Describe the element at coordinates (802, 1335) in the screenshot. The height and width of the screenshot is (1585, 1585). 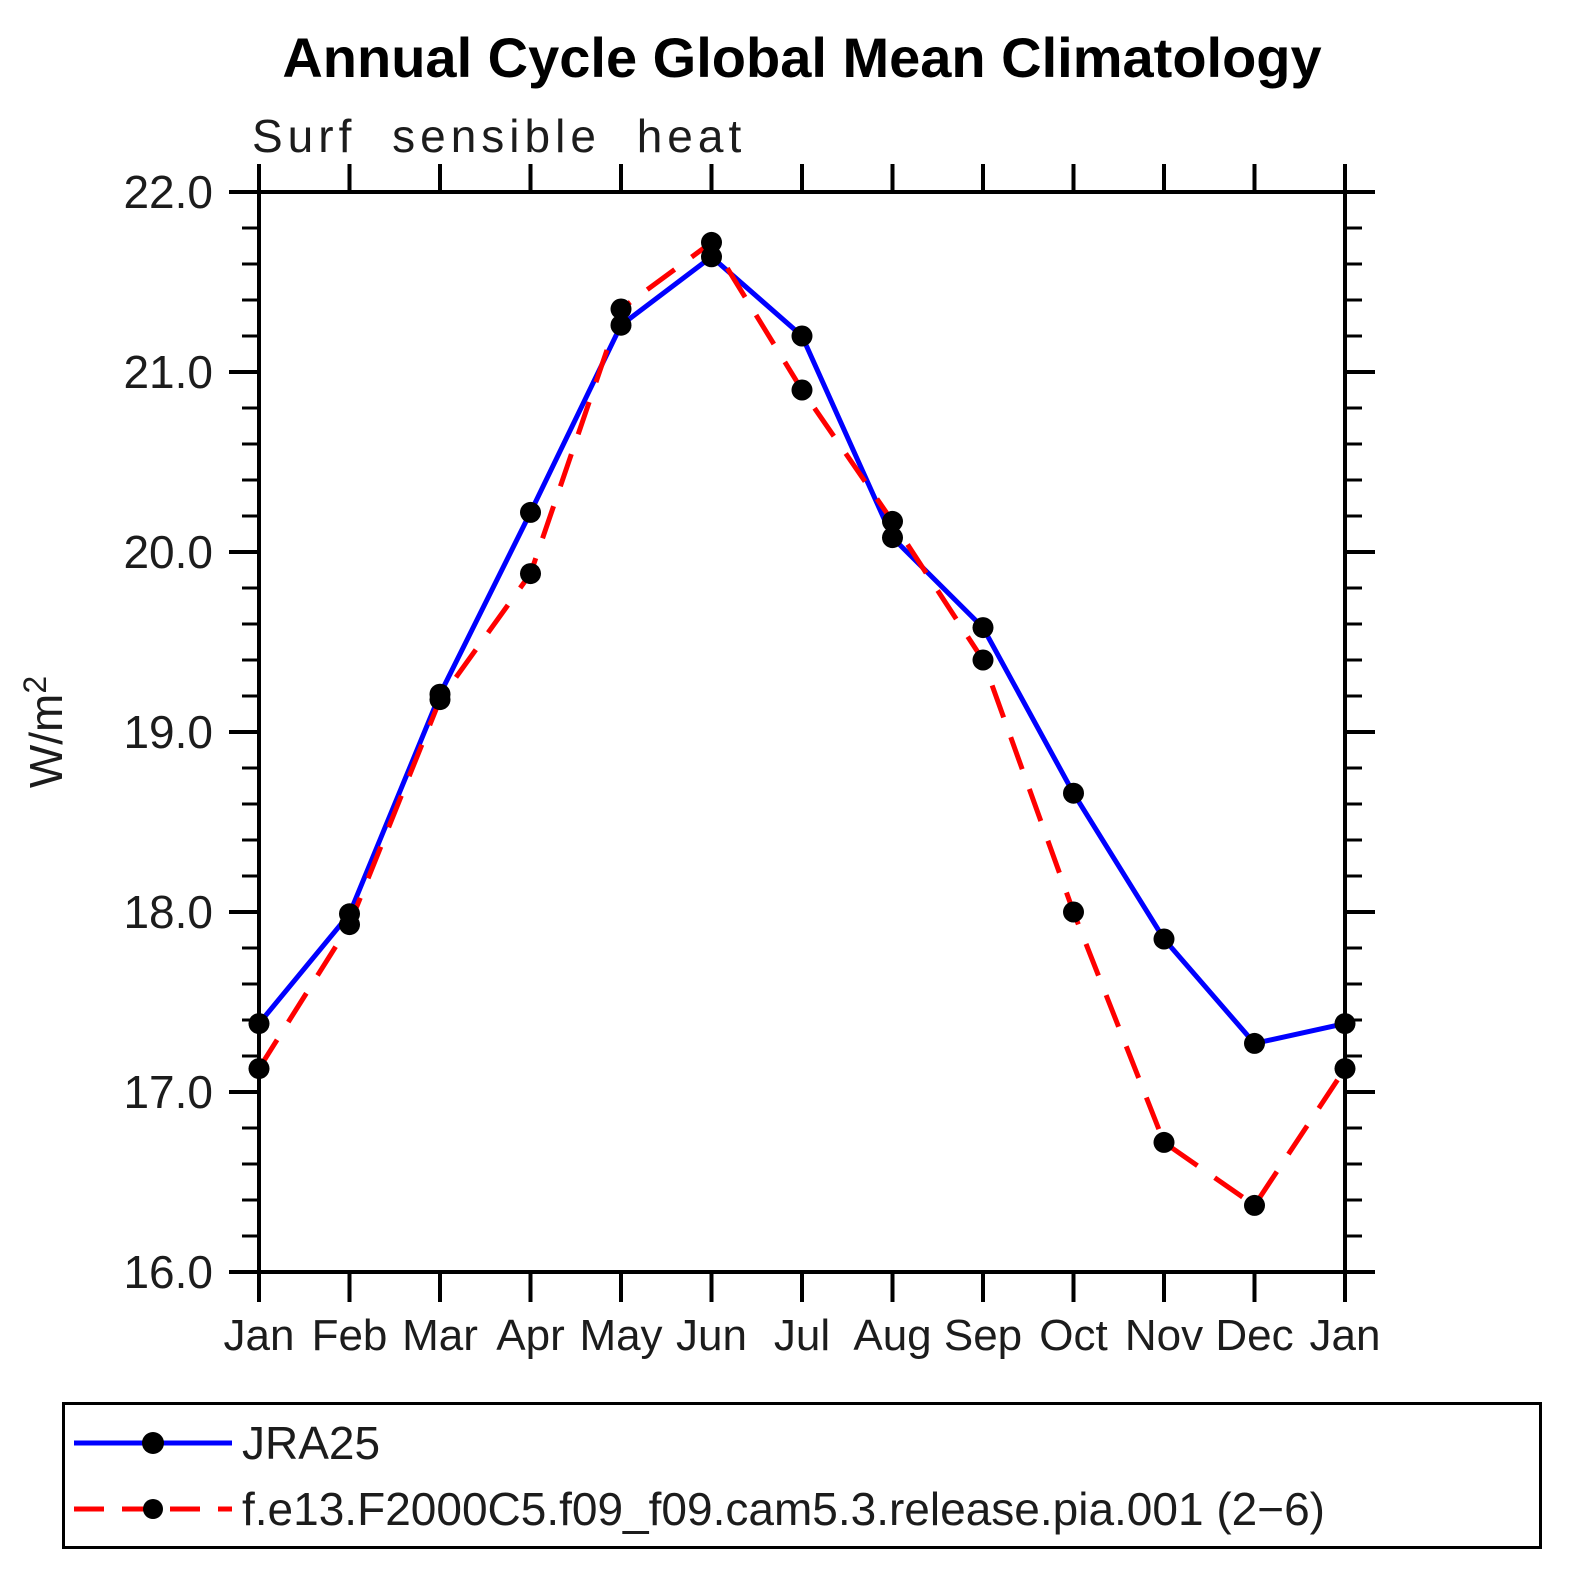
I see `x-tick-label: Jul` at that location.